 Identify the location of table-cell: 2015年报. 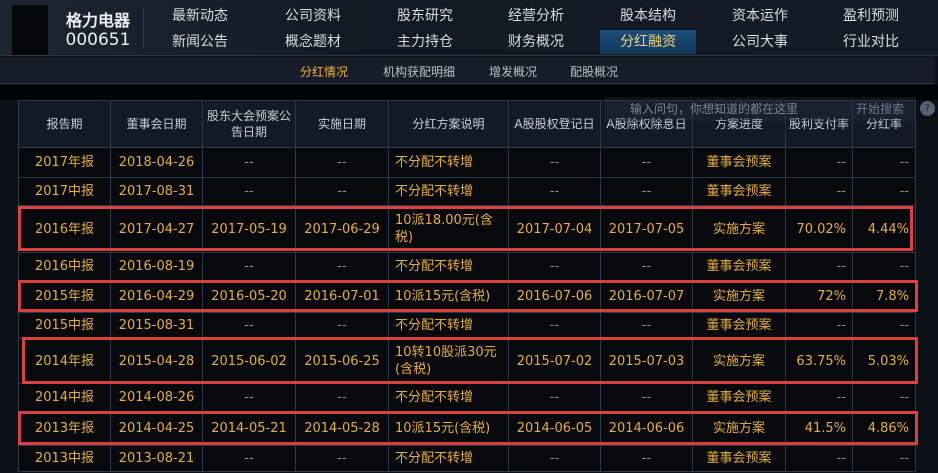
(64, 296).